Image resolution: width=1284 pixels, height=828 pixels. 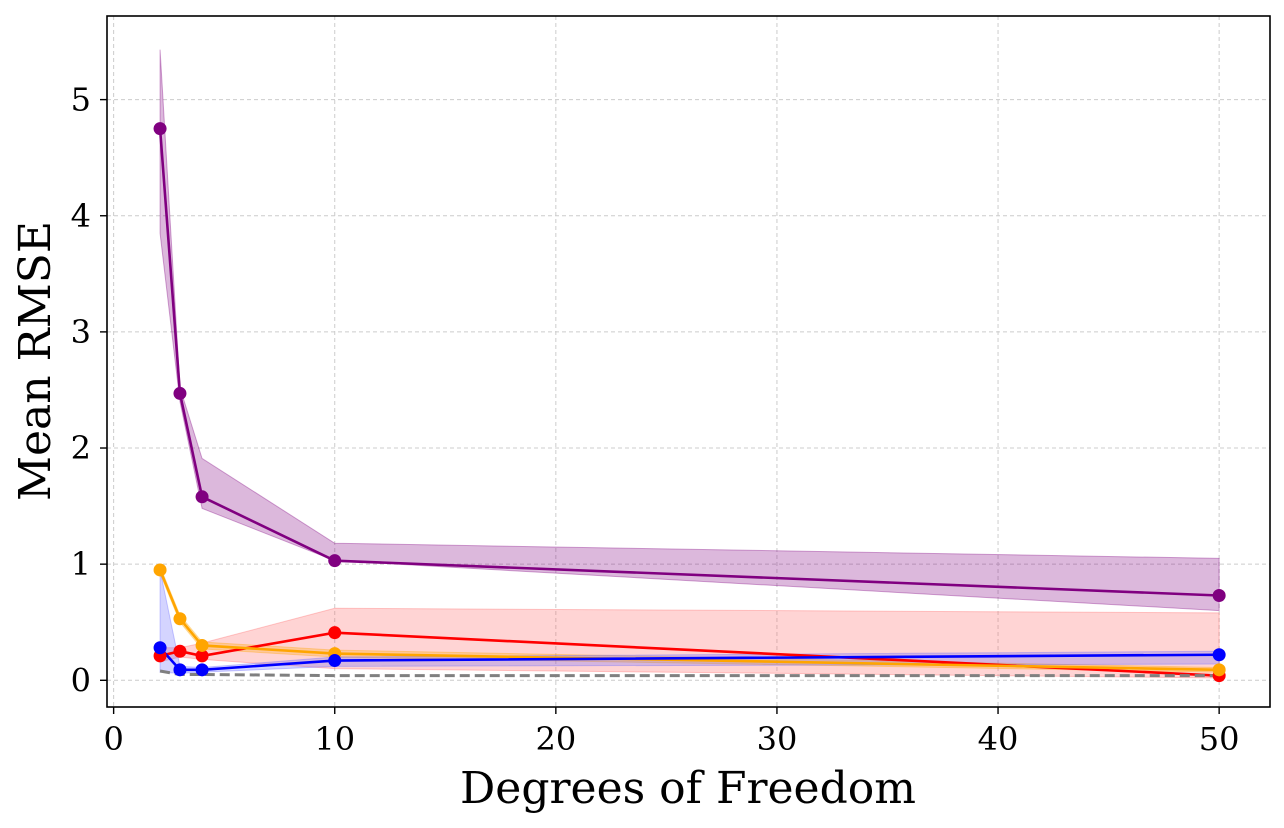 What do you see at coordinates (688, 788) in the screenshot?
I see `x-axis-title: Degrees of Freedom` at bounding box center [688, 788].